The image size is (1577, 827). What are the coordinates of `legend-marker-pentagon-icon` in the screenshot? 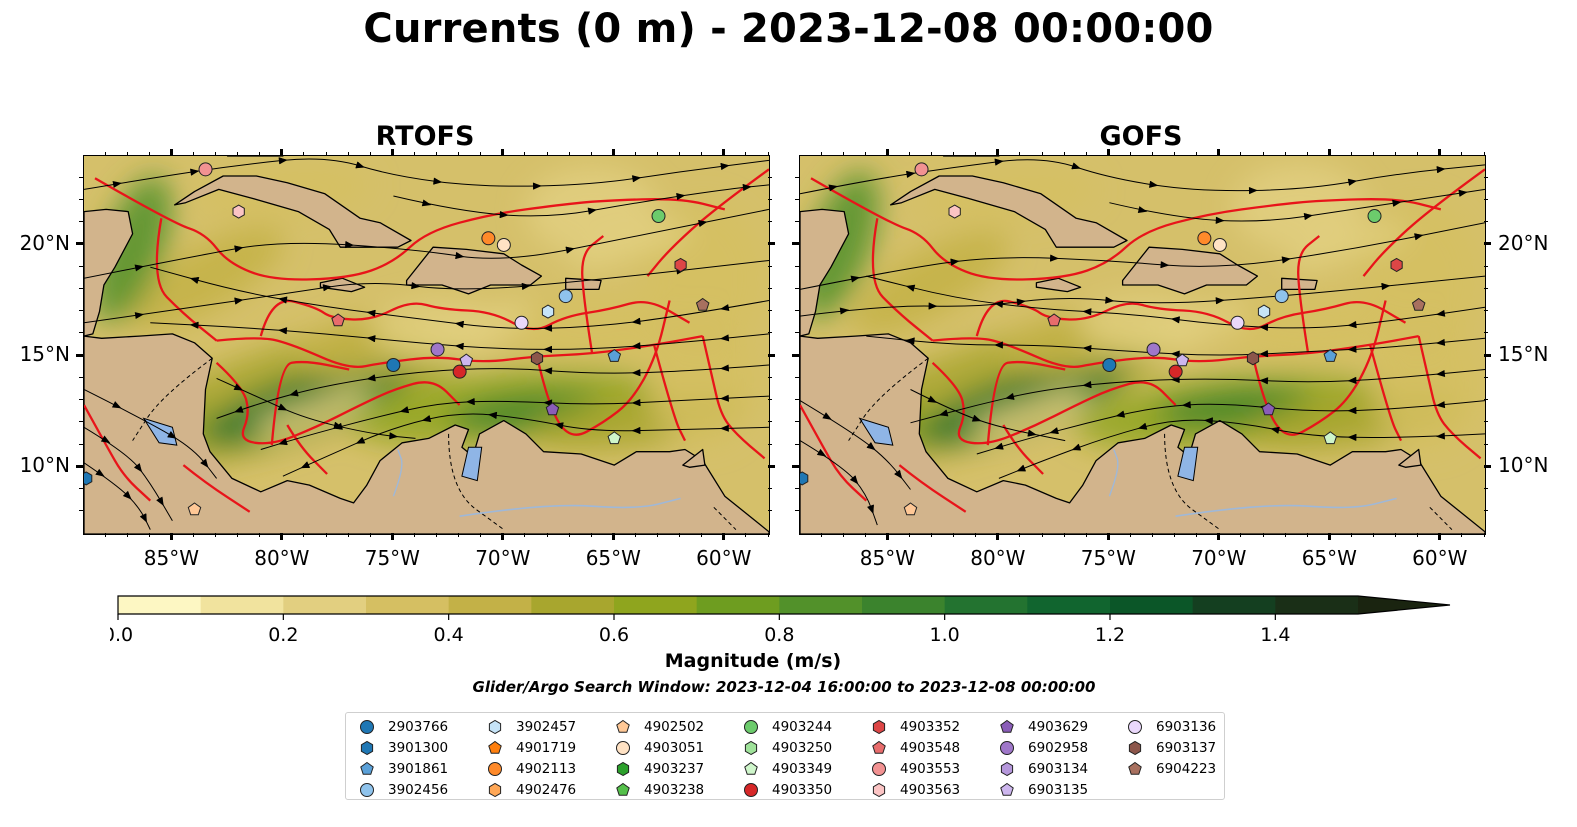 It's located at (879, 747).